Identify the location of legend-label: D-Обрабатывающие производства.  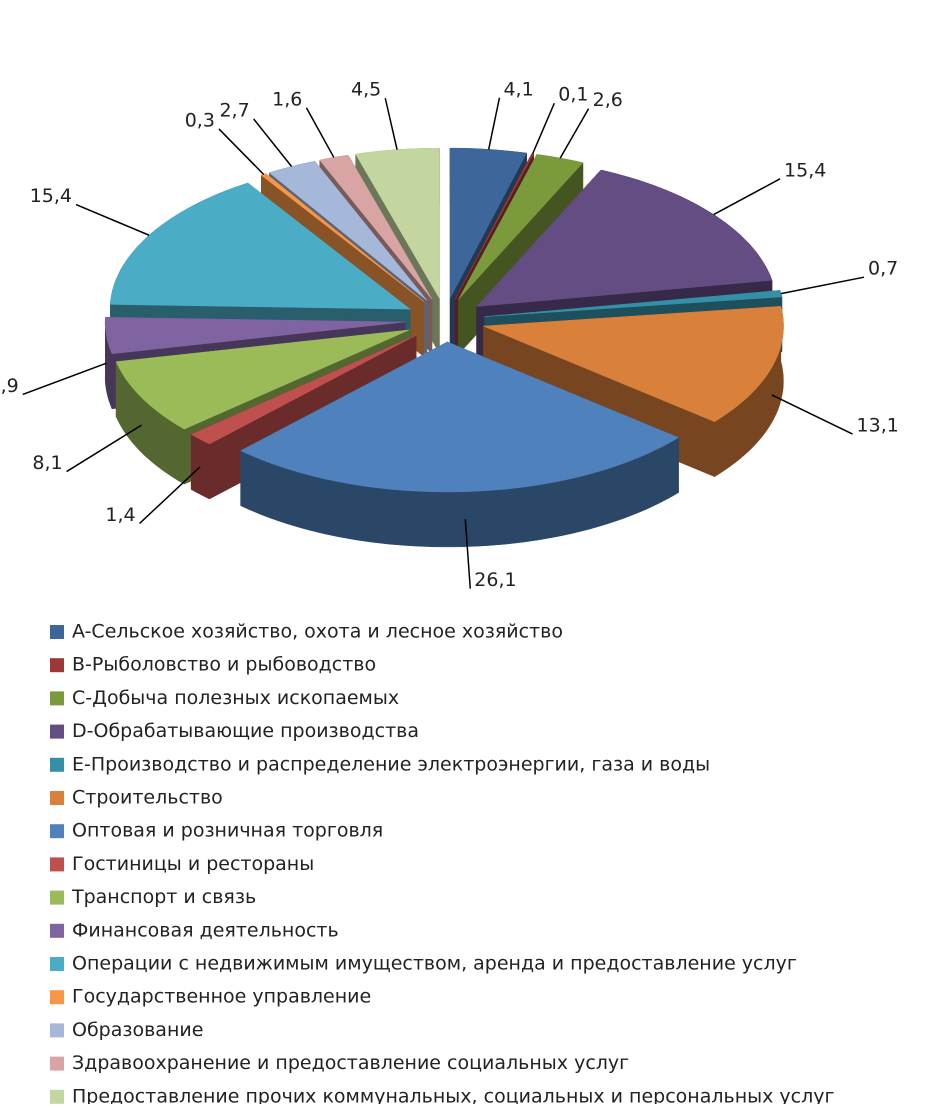
(245, 731).